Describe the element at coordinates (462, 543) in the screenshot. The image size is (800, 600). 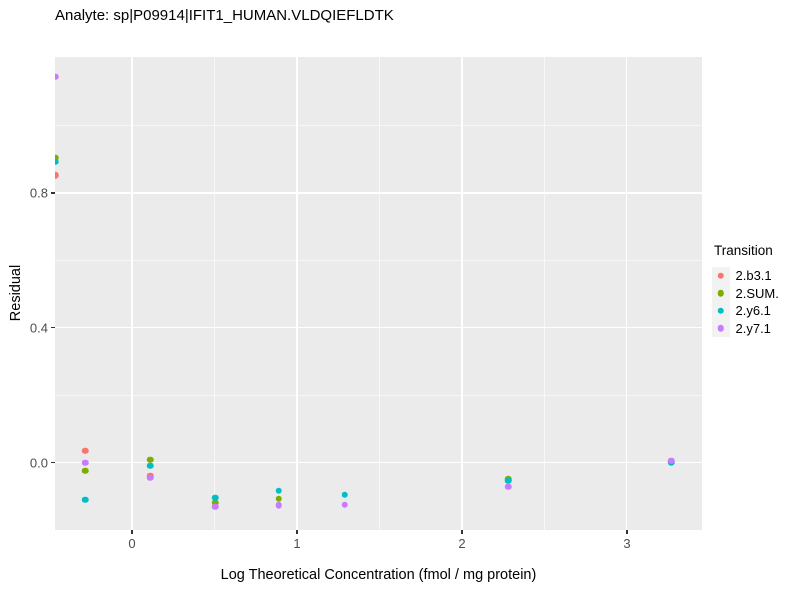
I see `x-tick-label: 2` at that location.